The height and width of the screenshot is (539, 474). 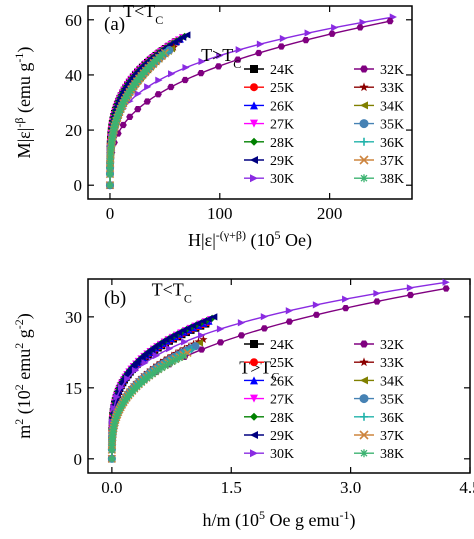 What do you see at coordinates (168, 290) in the screenshot?
I see `annotation-main: T<T` at bounding box center [168, 290].